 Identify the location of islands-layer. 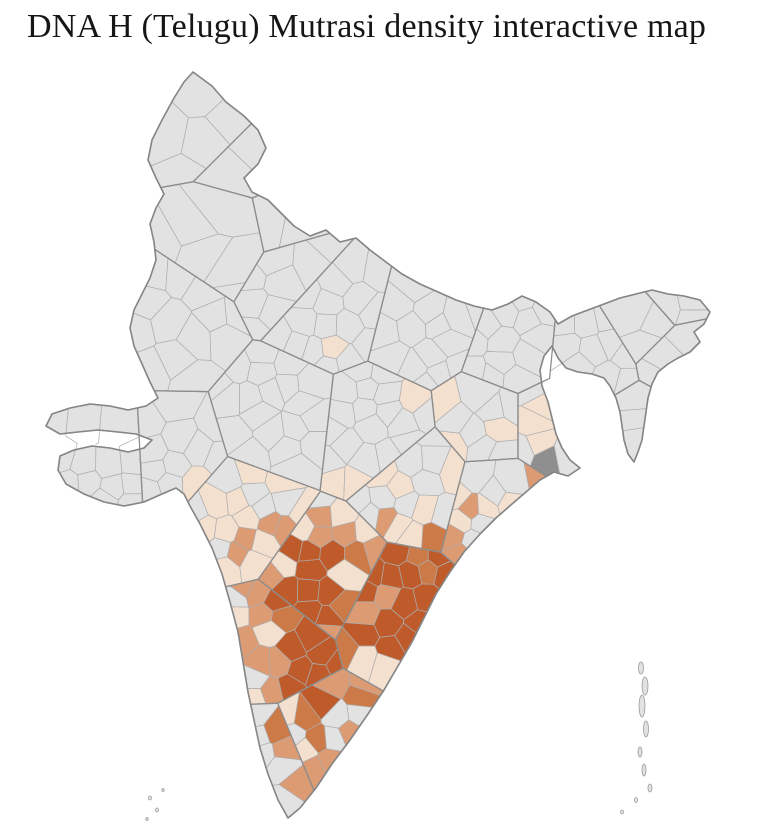
(399, 741).